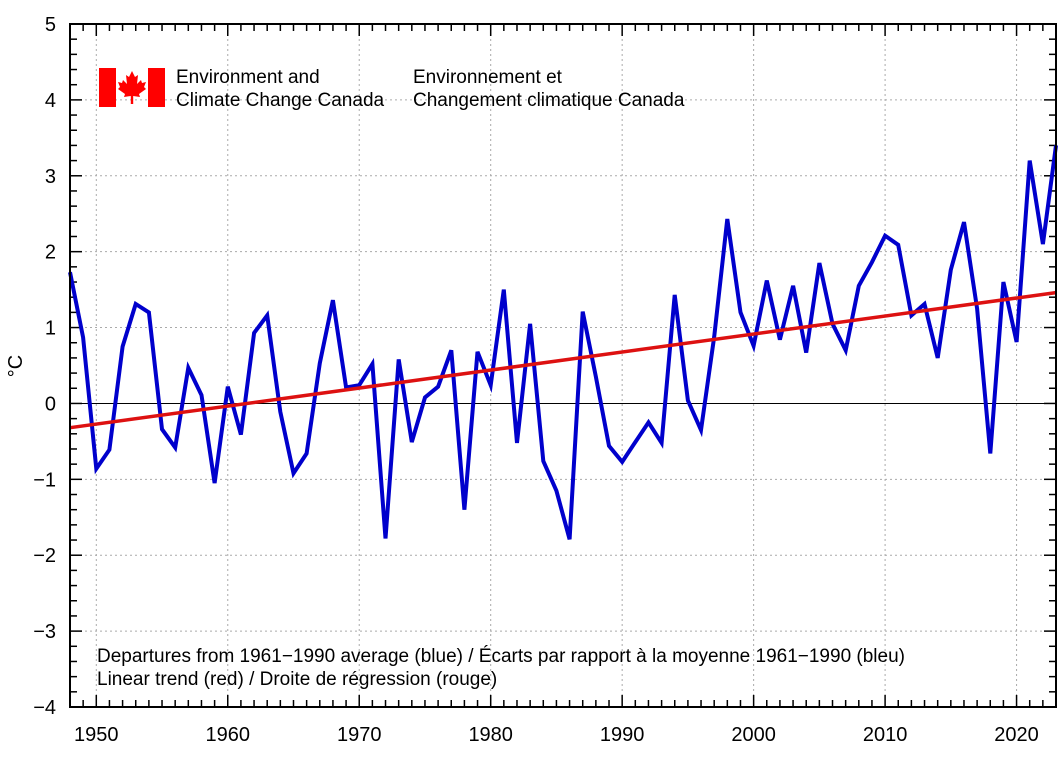  Describe the element at coordinates (44, 480) in the screenshot. I see `y-tick-label: −1` at that location.